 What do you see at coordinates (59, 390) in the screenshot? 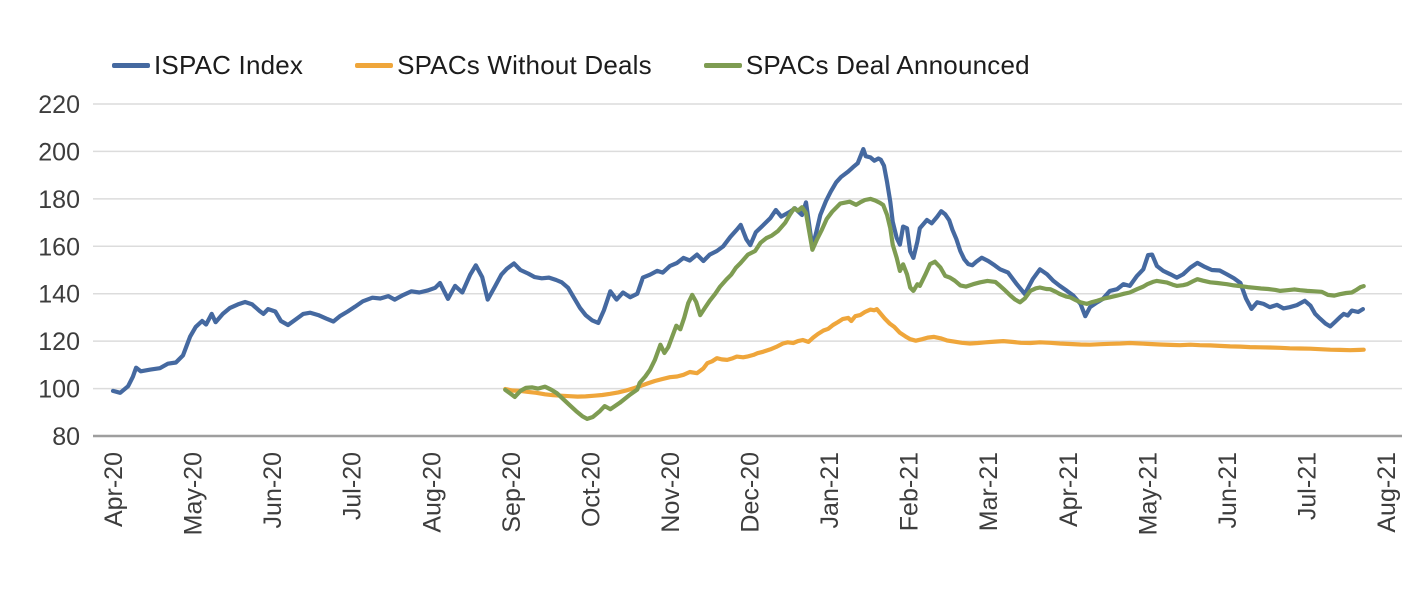
I see `y-tick-label: 100` at bounding box center [59, 390].